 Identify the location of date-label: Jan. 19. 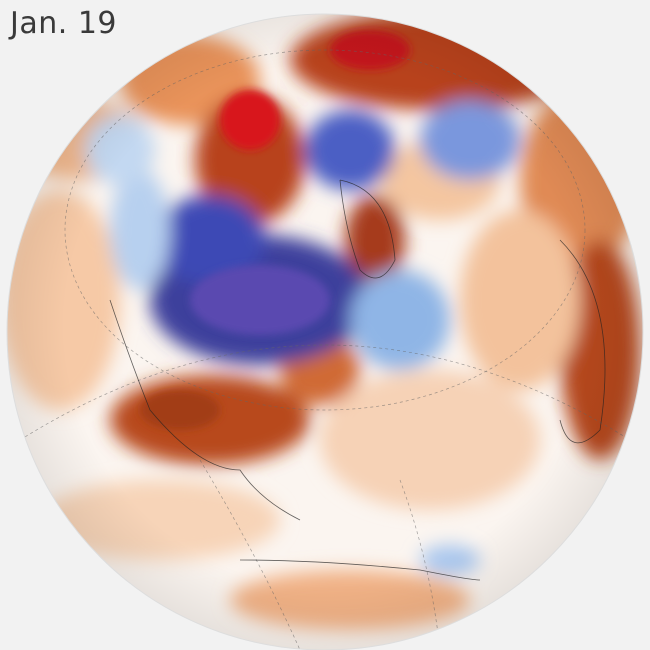
(63, 23).